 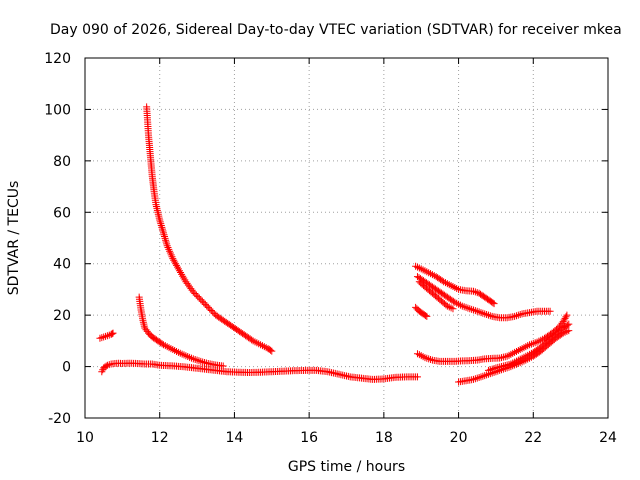 What do you see at coordinates (62, 162) in the screenshot?
I see `y-tick-label: 80` at bounding box center [62, 162].